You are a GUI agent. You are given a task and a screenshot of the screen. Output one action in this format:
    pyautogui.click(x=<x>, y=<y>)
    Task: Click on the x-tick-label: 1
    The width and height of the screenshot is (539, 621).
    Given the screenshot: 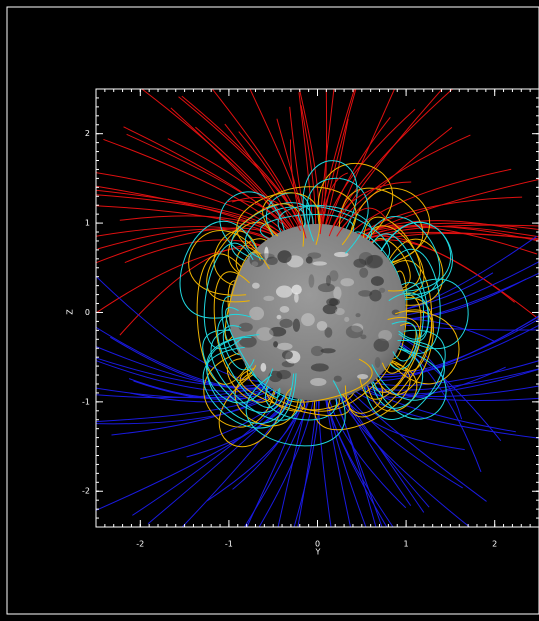 What is the action you would take?
    pyautogui.click(x=406, y=544)
    